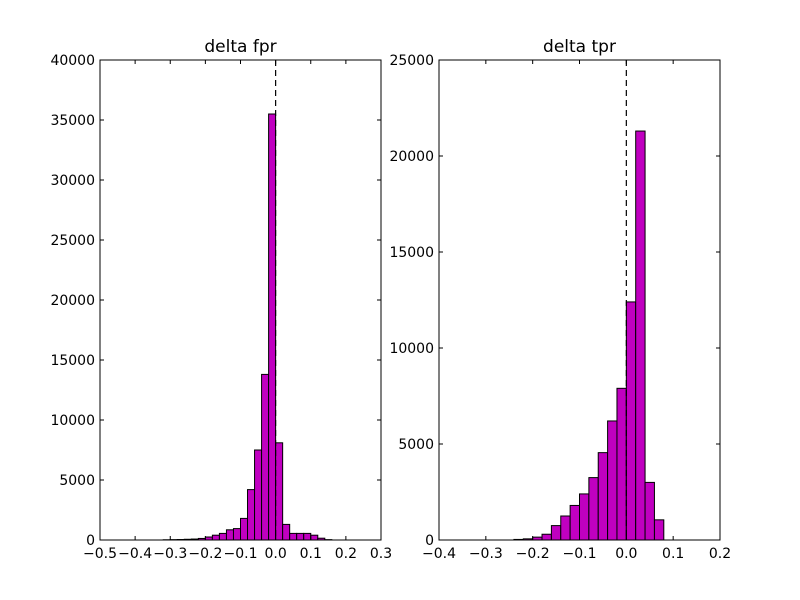 Image resolution: width=800 pixels, height=600 pixels. Describe the element at coordinates (72, 121) in the screenshot. I see `y-tick-label: 35000` at that location.